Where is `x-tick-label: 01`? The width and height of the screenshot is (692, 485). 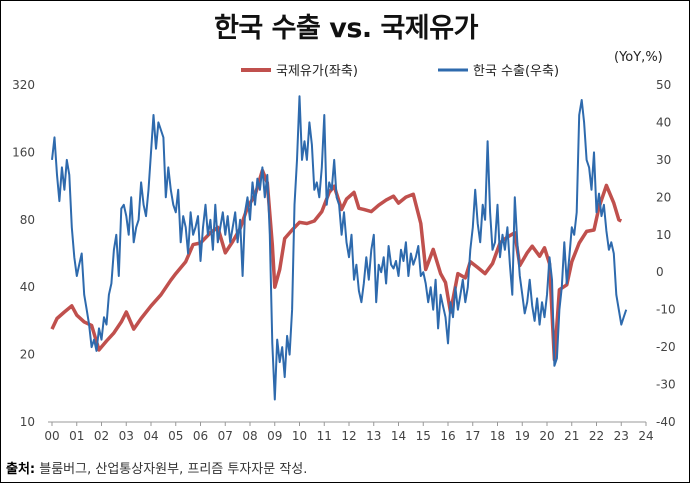 x-tick-label: 01 is located at coordinates (76, 436).